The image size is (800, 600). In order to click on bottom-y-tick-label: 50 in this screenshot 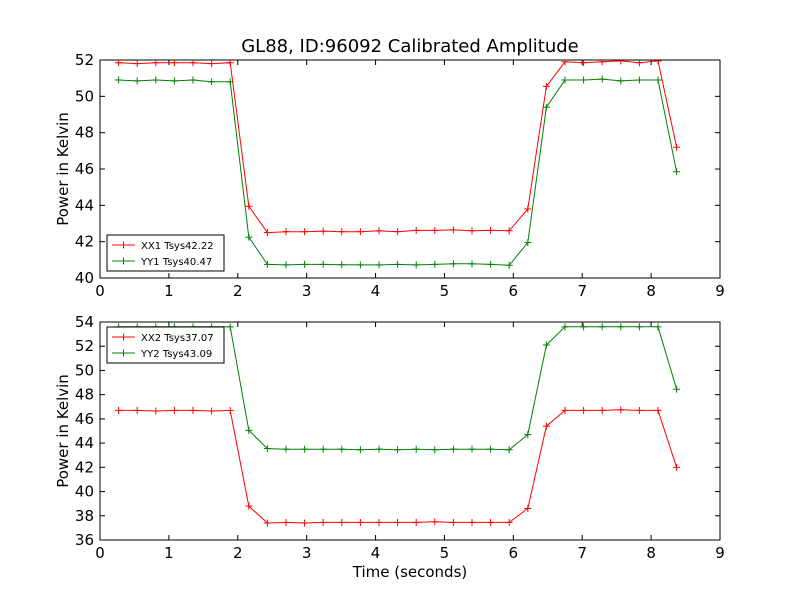, I will do `click(84, 370)`.